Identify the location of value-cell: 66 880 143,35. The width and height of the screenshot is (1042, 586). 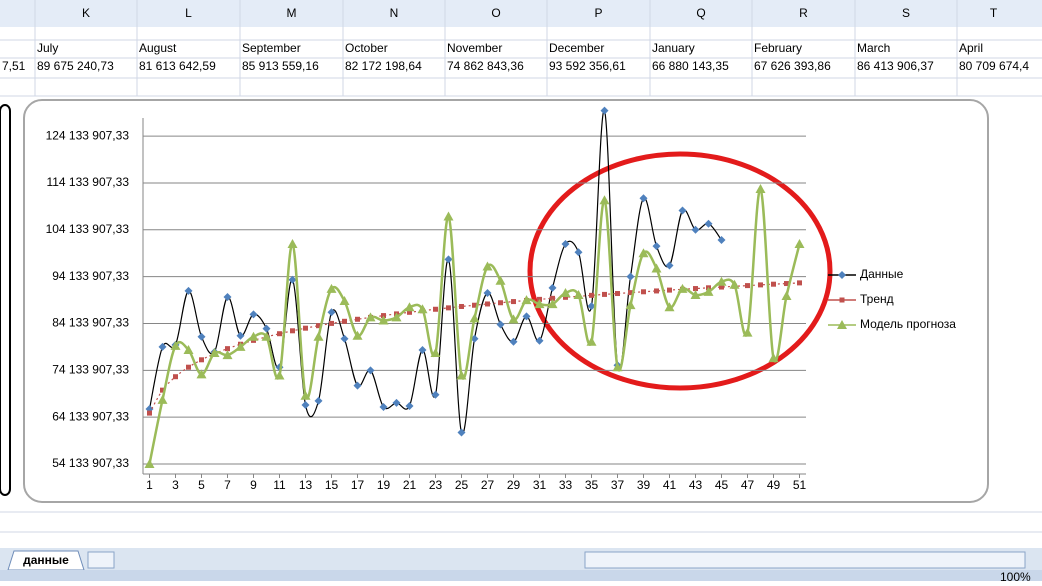
(690, 66).